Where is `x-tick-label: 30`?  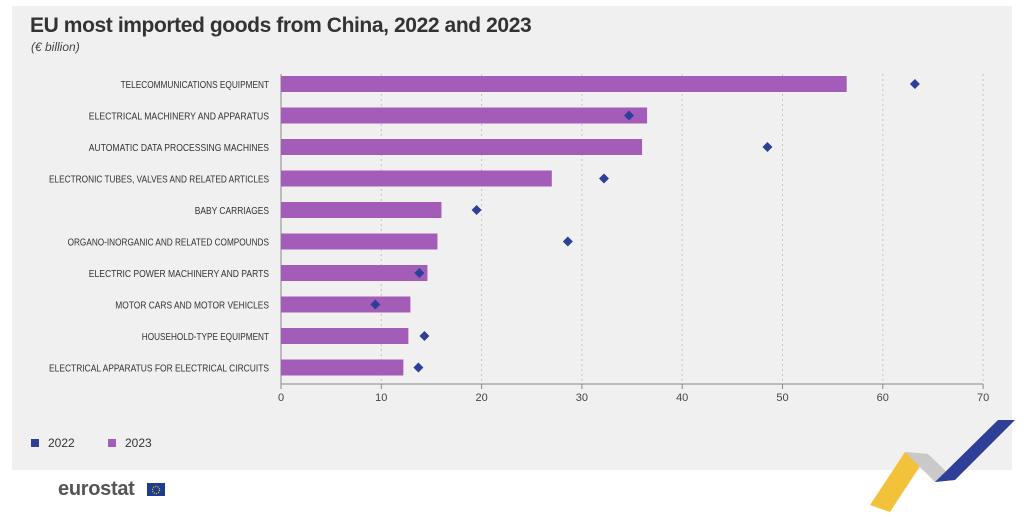 x-tick-label: 30 is located at coordinates (582, 398).